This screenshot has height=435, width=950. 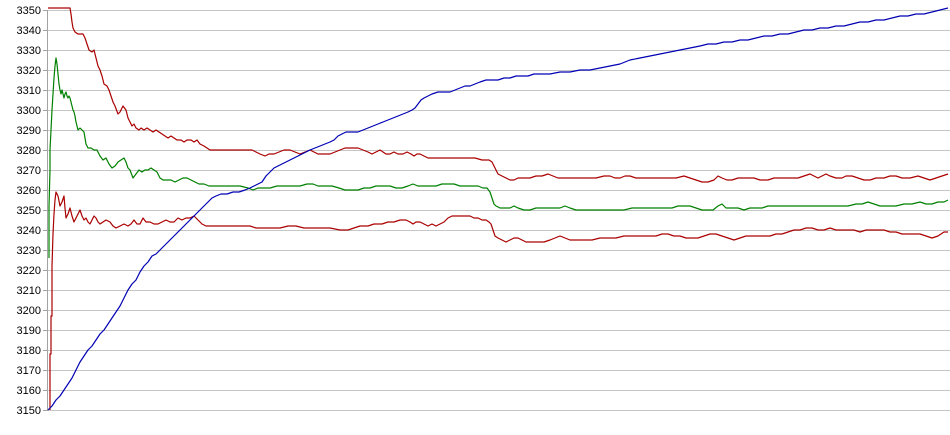 I want to click on y-axis-label: 3310, so click(x=29, y=91).